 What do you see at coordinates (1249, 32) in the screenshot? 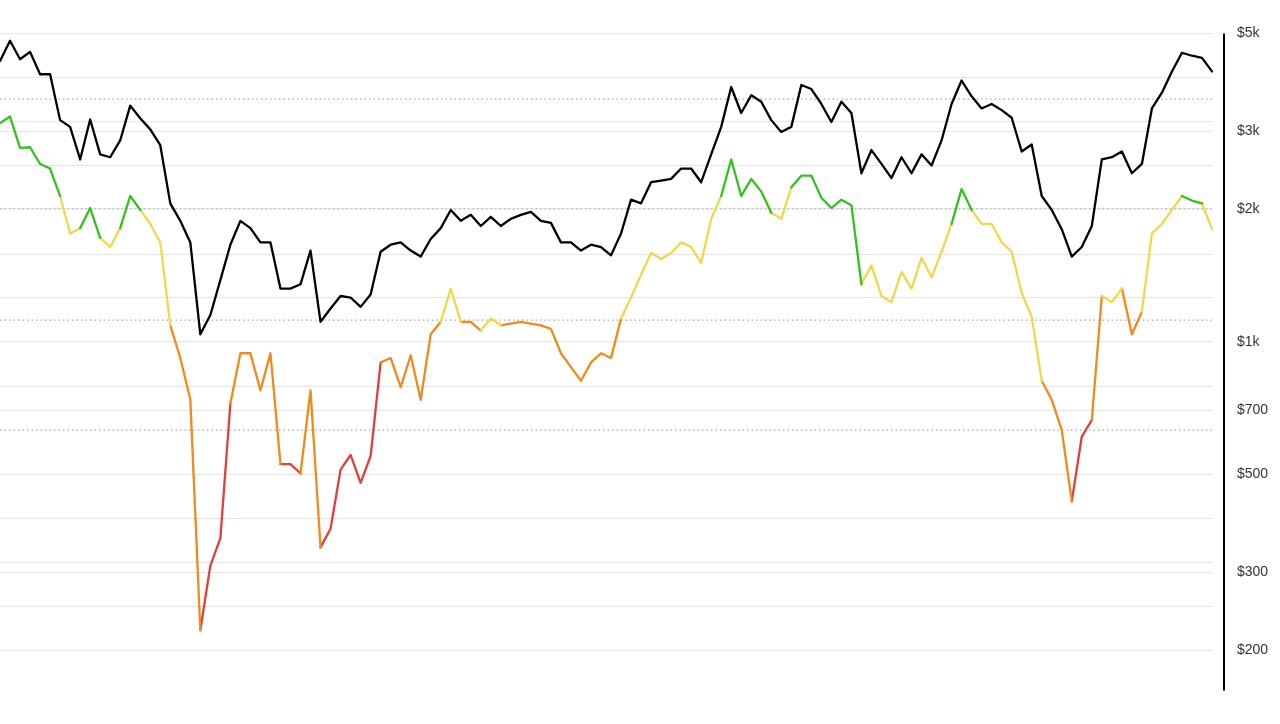
I see `y-tick-label: $5k` at bounding box center [1249, 32].